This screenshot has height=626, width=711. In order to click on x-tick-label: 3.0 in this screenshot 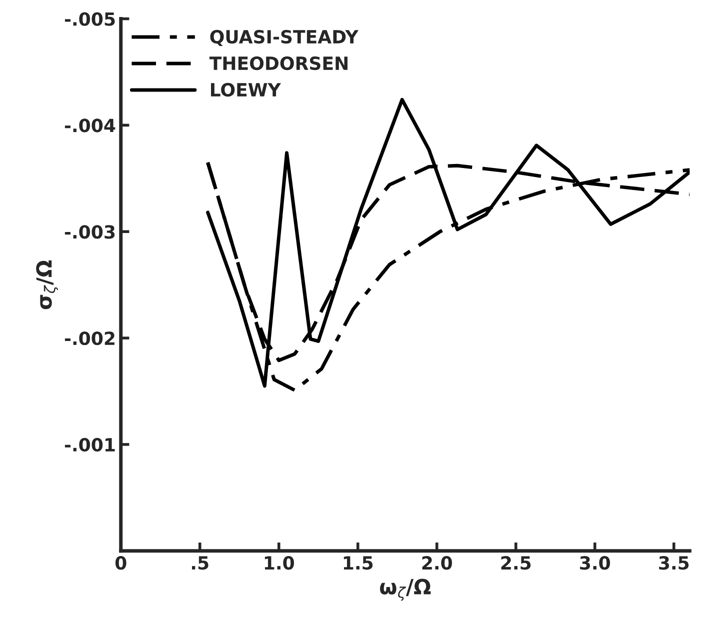, I will do `click(595, 563)`.